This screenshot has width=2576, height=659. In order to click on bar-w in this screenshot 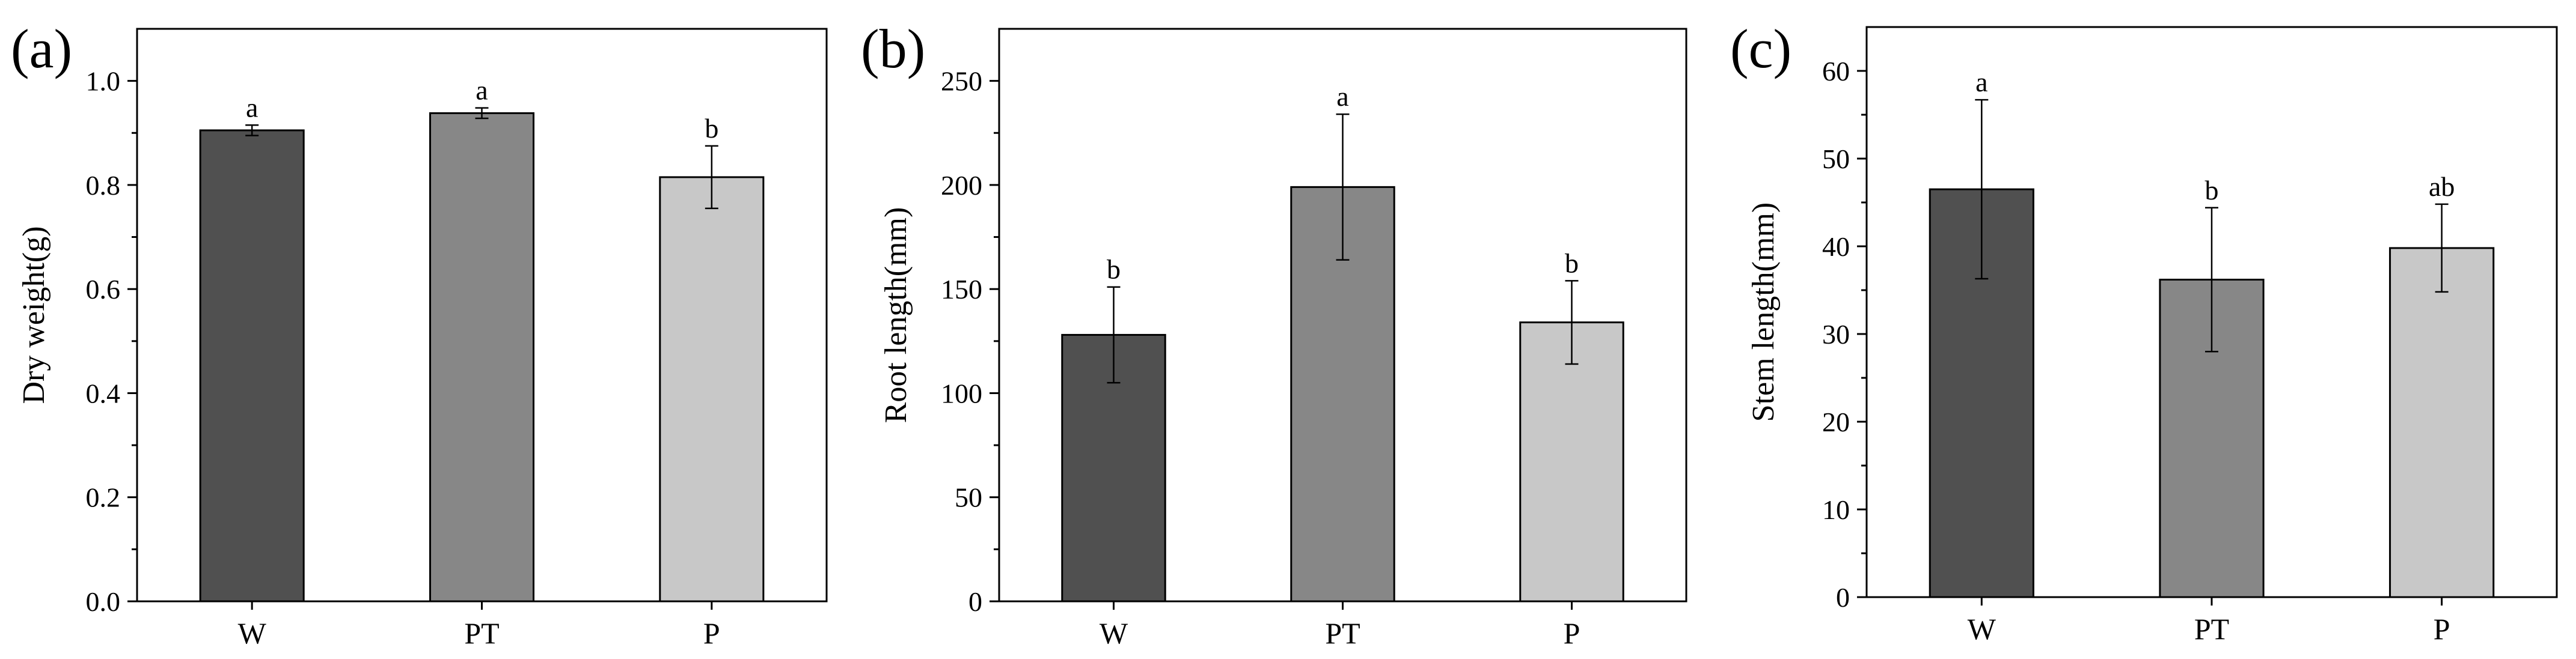, I will do `click(252, 366)`.